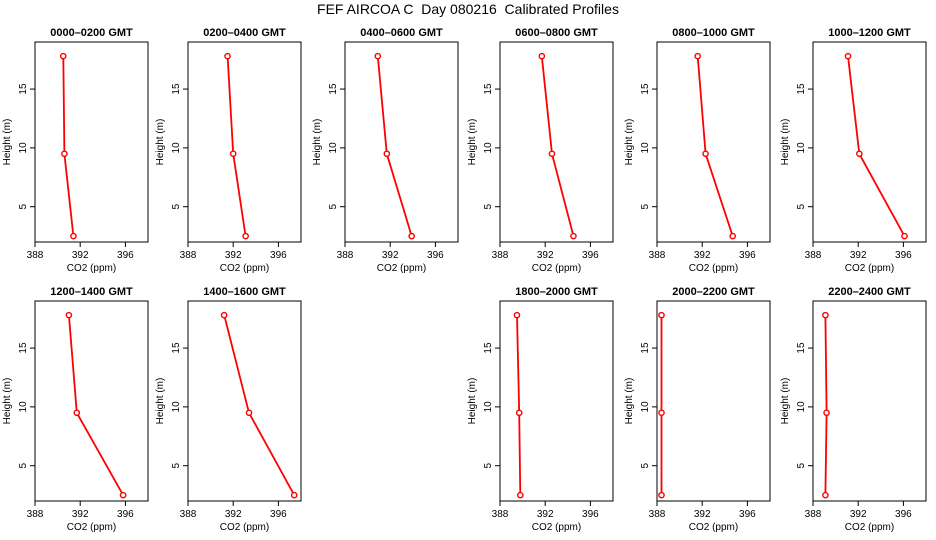 This screenshot has width=936, height=540. I want to click on panel-title: 1800–2000 GMT, so click(556, 292).